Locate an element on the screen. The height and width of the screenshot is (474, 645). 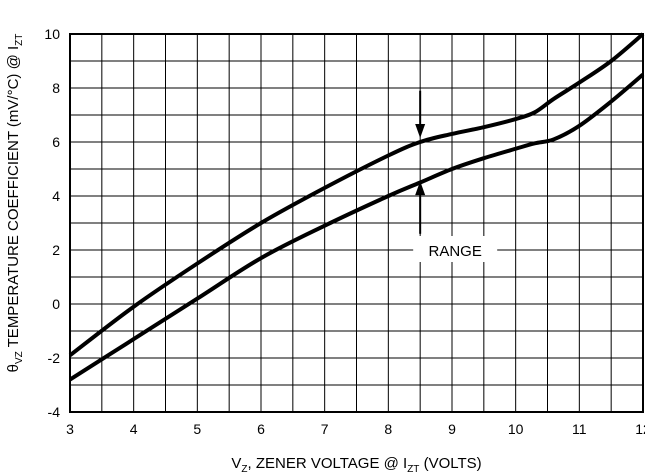
y-tick-label: 0 is located at coordinates (56, 304).